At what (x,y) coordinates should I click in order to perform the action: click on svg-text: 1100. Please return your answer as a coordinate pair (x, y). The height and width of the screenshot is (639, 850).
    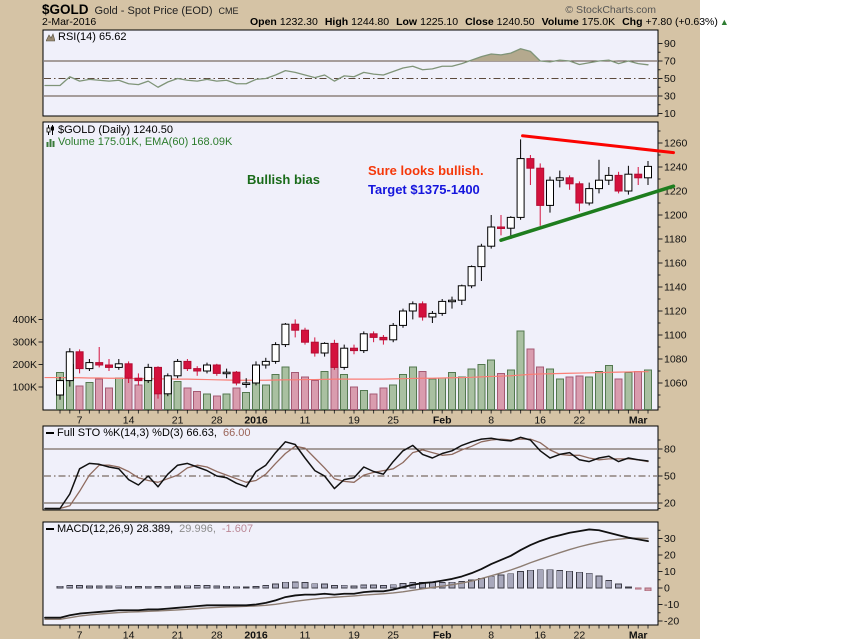
    Looking at the image, I should click on (675, 336).